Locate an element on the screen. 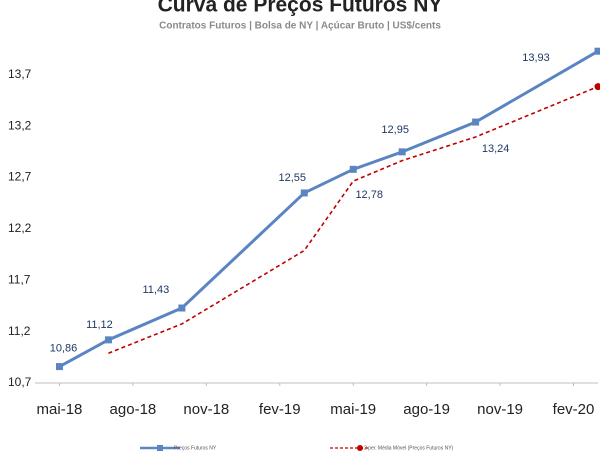  x-tick-label: mai-19 is located at coordinates (353, 409).